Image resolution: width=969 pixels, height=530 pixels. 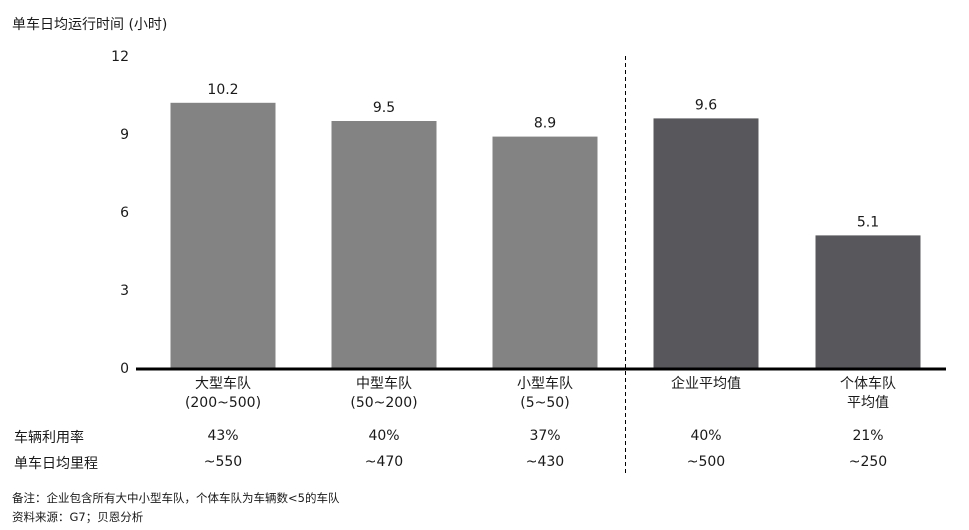 I want to click on footnote-remark: 备注：企业包含所有大中小型车队，个体车队为车辆数<5的车队, so click(x=176, y=498).